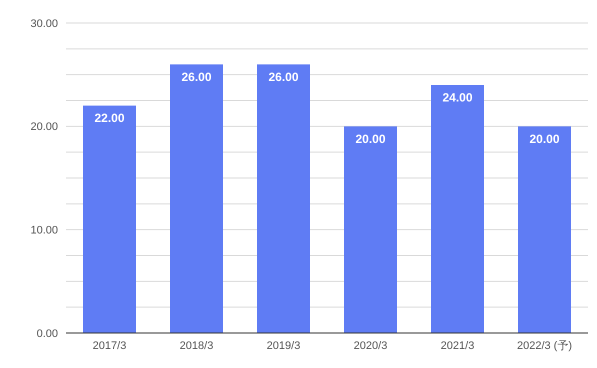 The height and width of the screenshot is (368, 597). What do you see at coordinates (109, 346) in the screenshot?
I see `x-tick-label: 2017/3` at bounding box center [109, 346].